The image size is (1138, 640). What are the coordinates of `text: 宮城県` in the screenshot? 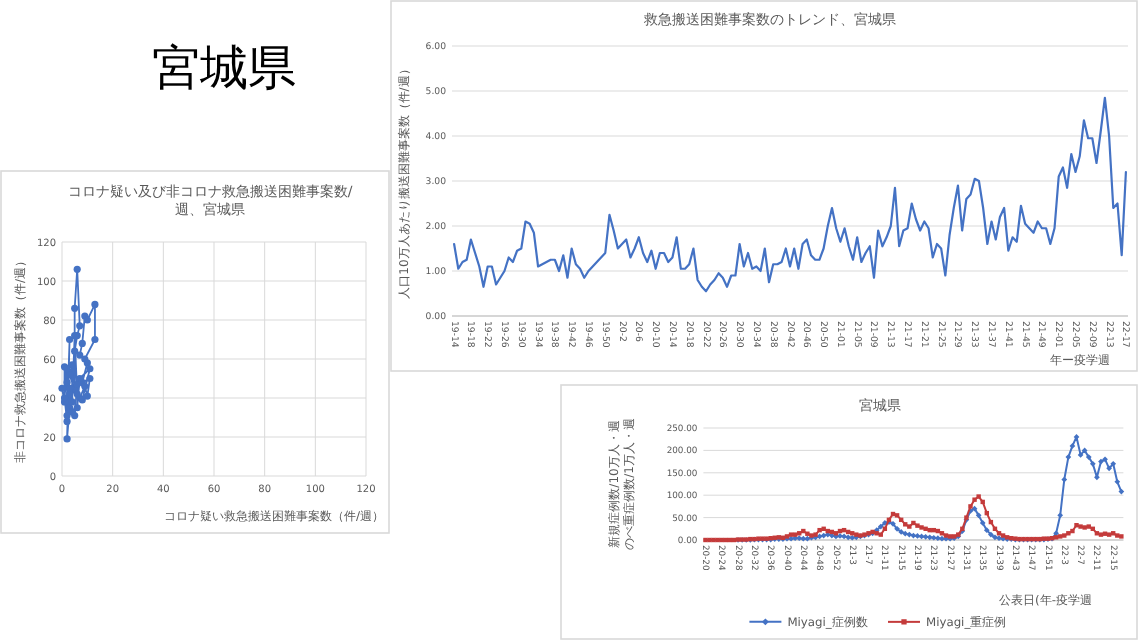 It's located at (224, 68).